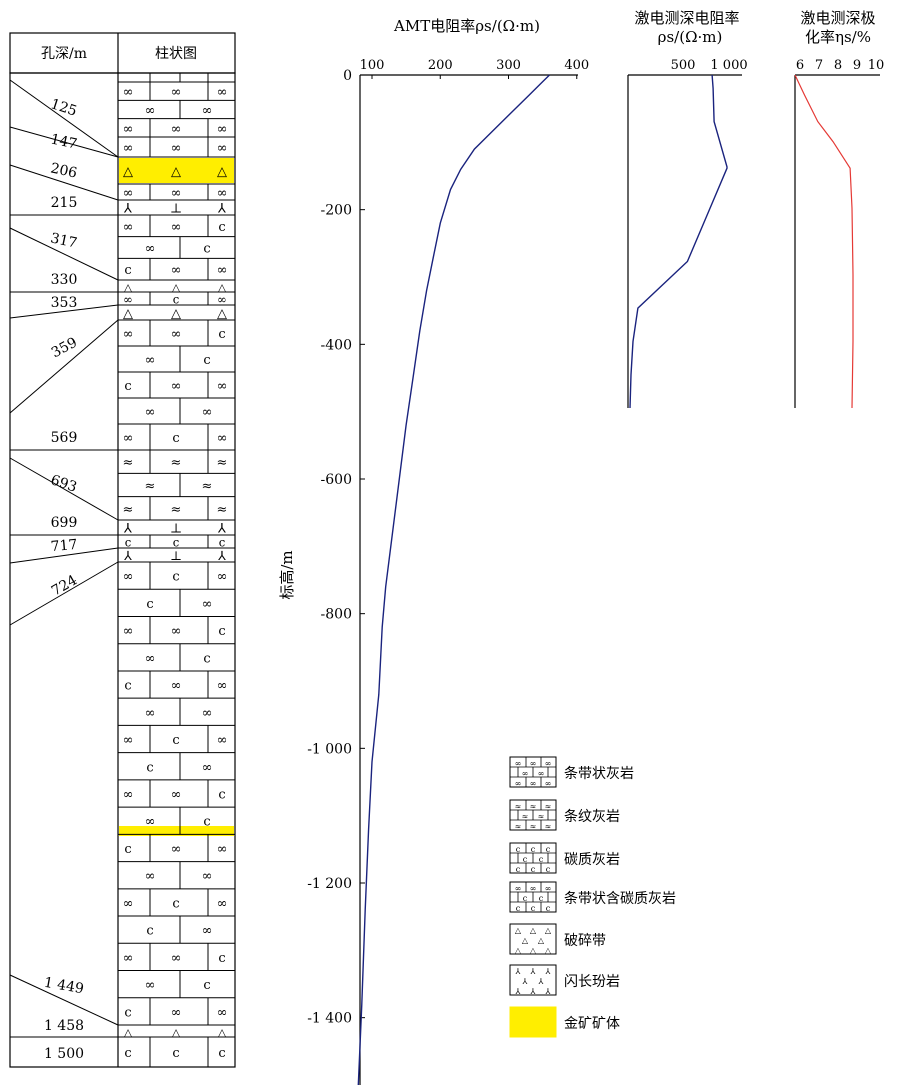  What do you see at coordinates (127, 209) in the screenshot?
I see `log-symbol: ⅄` at bounding box center [127, 209].